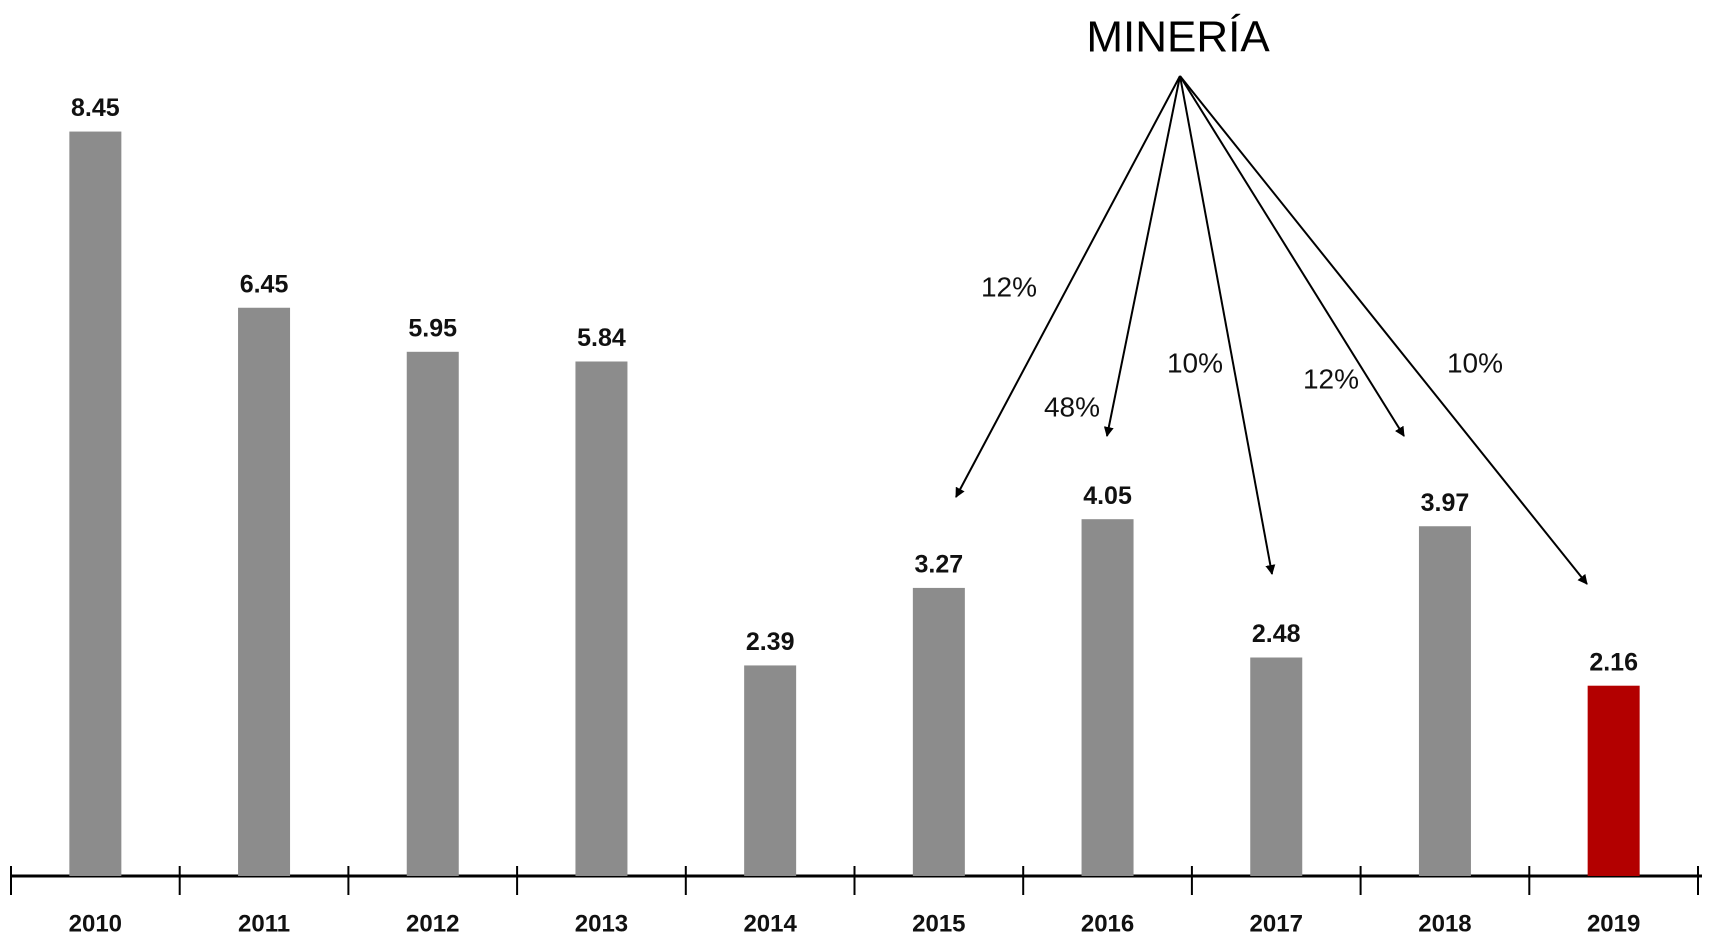 This screenshot has width=1711, height=942. I want to click on value-label: 2.16, so click(1613, 662).